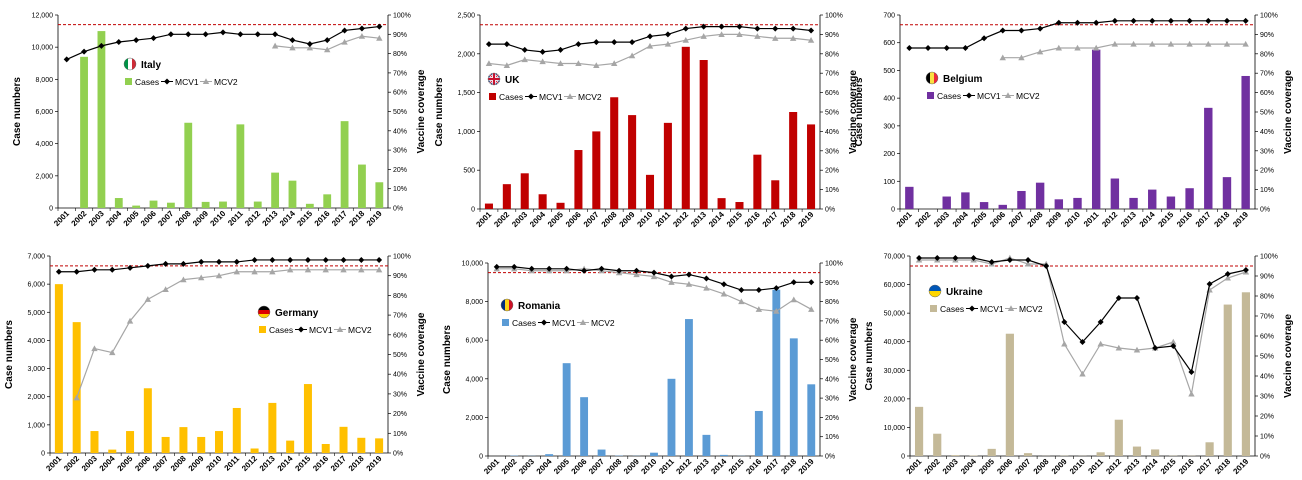 This screenshot has height=480, width=1302. Describe the element at coordinates (466, 16) in the screenshot. I see `y-tick-label: 2,500` at that location.